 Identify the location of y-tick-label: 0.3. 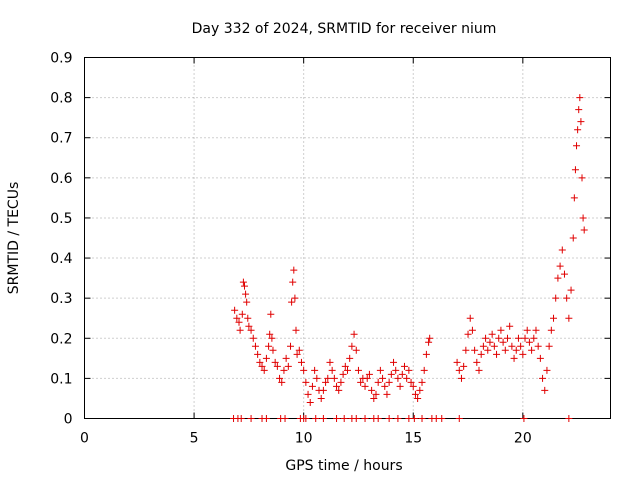
(61, 299).